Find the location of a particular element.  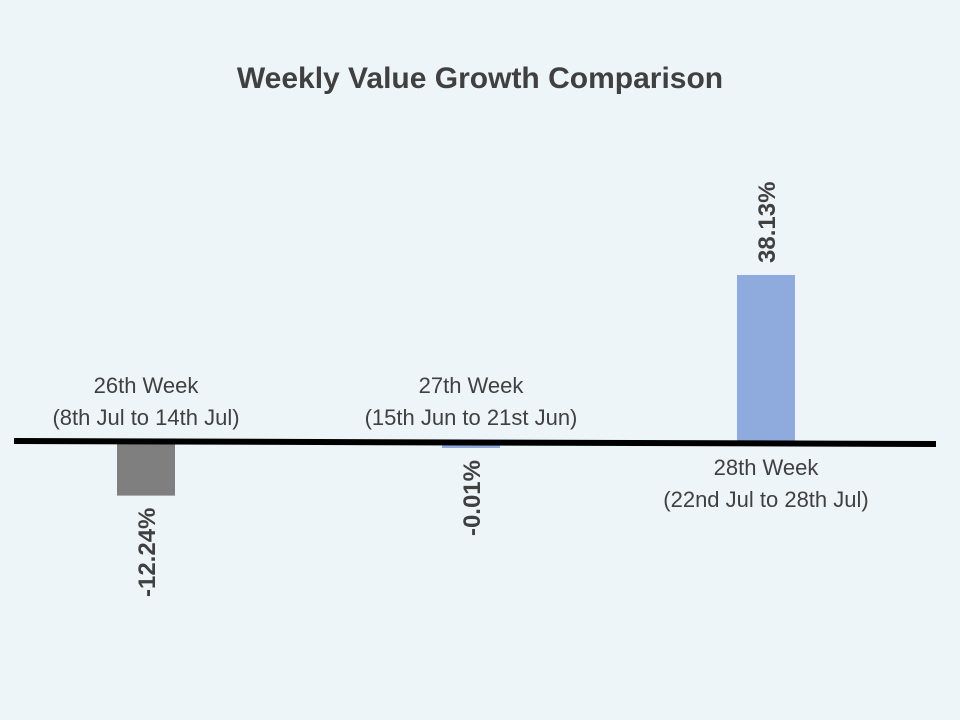

zero-axis-line is located at coordinates (475, 442).